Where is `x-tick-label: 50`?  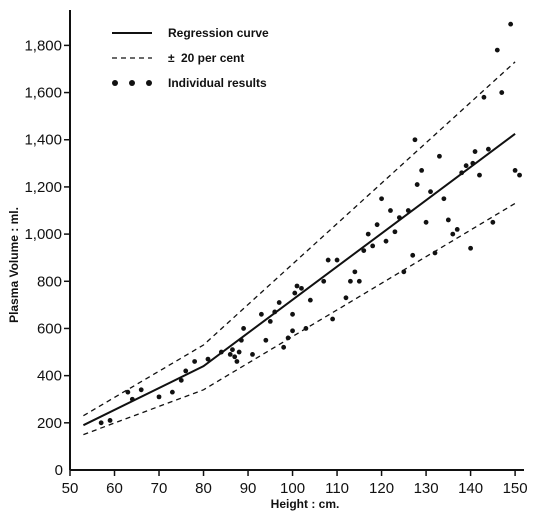 x-tick-label: 50 is located at coordinates (70, 488).